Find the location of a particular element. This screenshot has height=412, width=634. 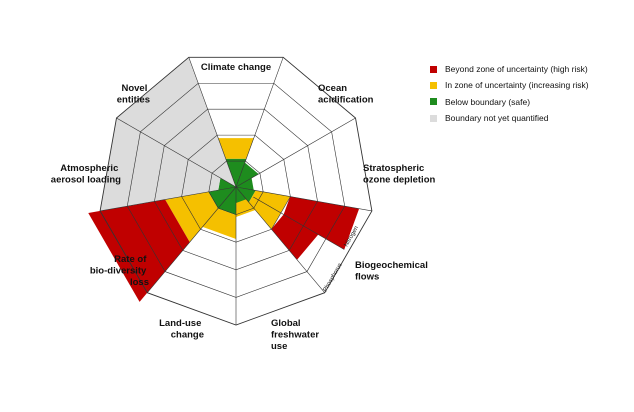

legend-label: Beyond zone of uncertainty (high risk) is located at coordinates (516, 69).